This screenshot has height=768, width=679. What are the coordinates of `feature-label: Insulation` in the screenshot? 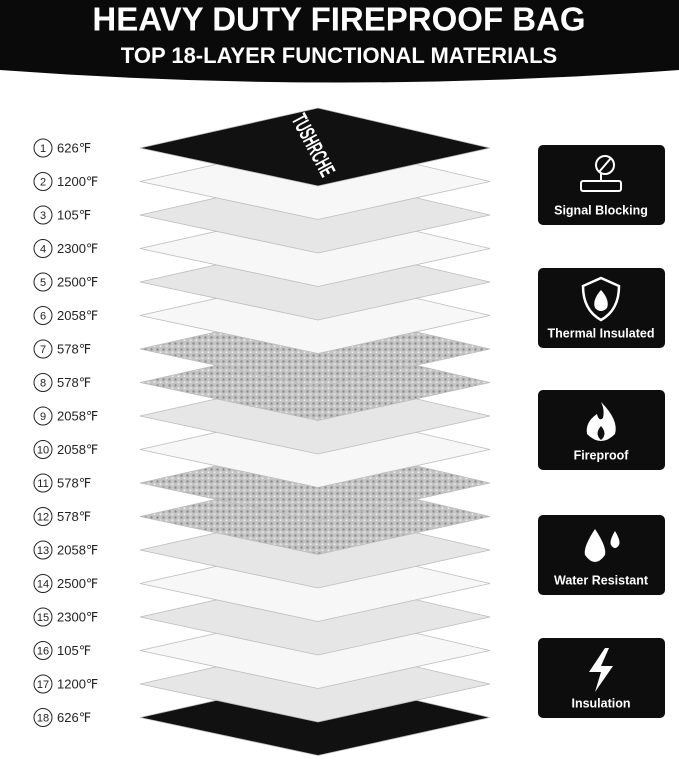 It's located at (600, 703).